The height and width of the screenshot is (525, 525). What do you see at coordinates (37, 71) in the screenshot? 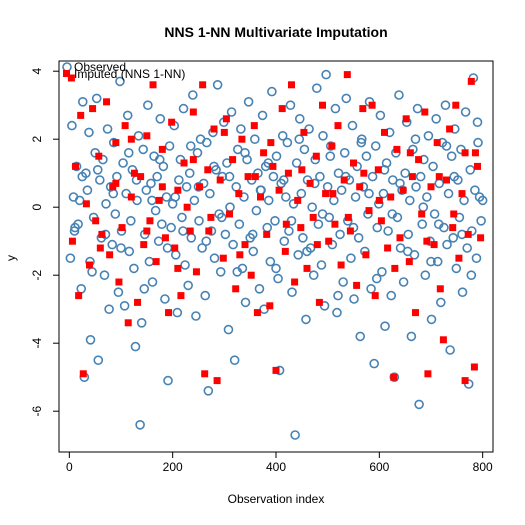
I see `y-tick-label: 4` at bounding box center [37, 71].